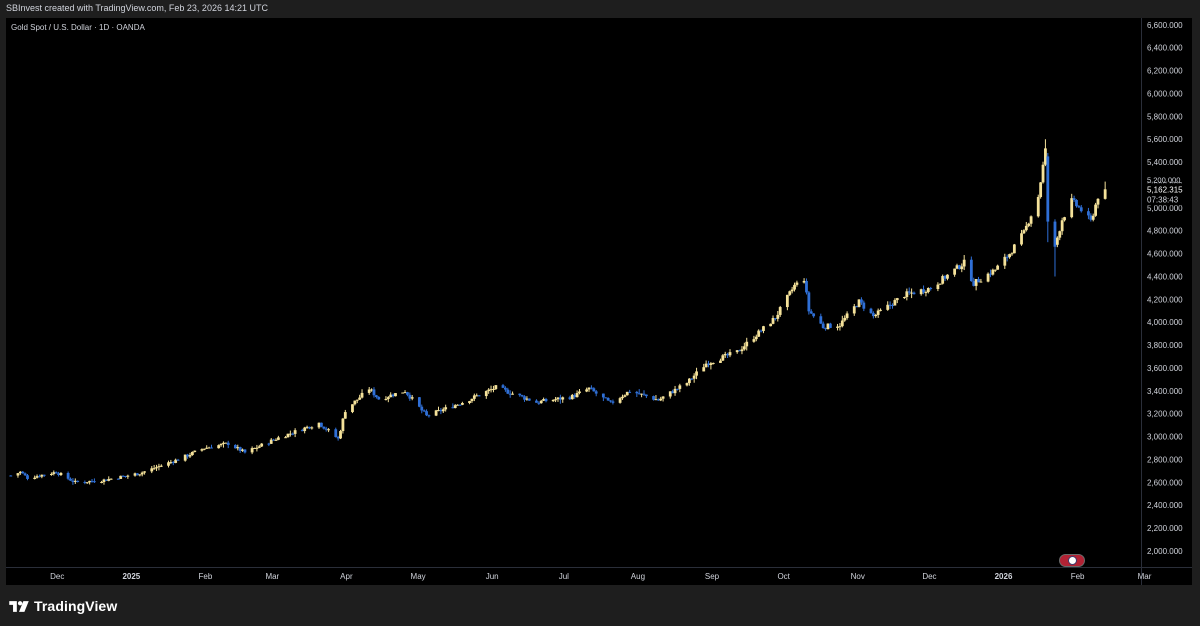  I want to click on footer-bar: TradingView, so click(600, 605).